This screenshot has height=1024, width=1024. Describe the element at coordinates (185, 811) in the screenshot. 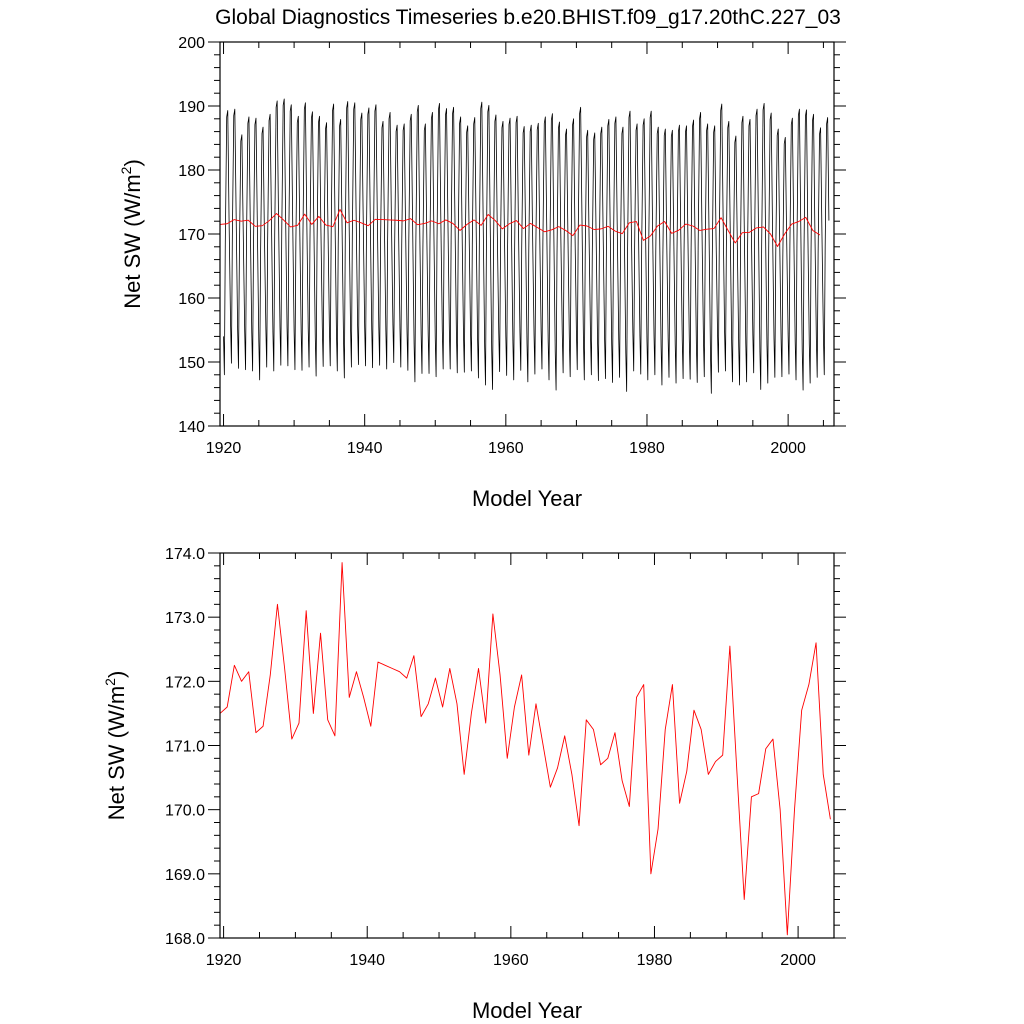

I see `y-tick-label: 170.0` at that location.